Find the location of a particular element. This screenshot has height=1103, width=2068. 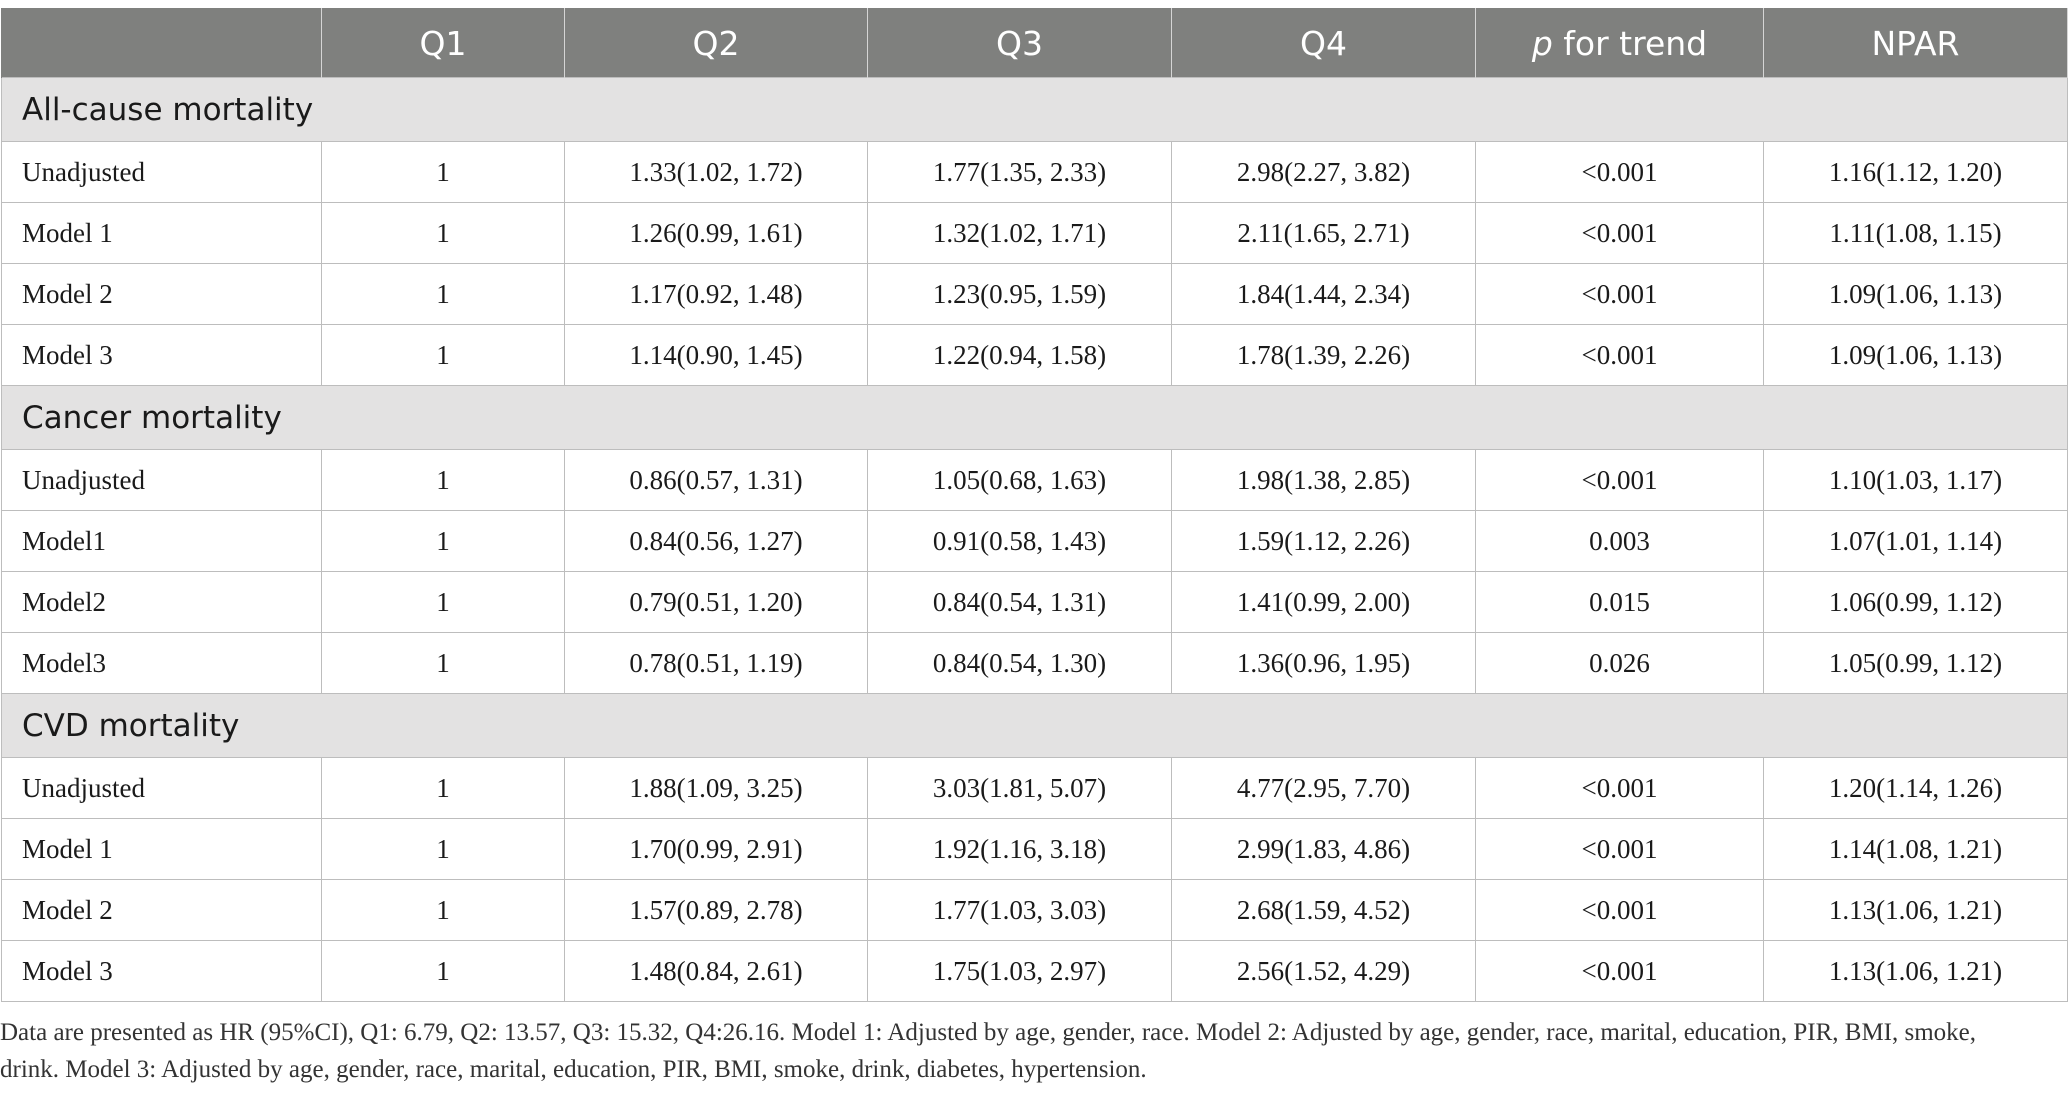

for-trend-text: for trend is located at coordinates (1630, 43).